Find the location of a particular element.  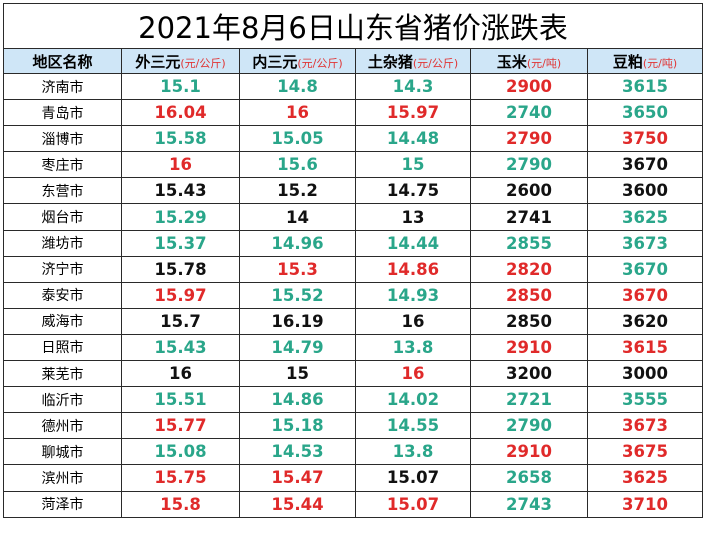

header-region: 地区名称 is located at coordinates (62, 61).